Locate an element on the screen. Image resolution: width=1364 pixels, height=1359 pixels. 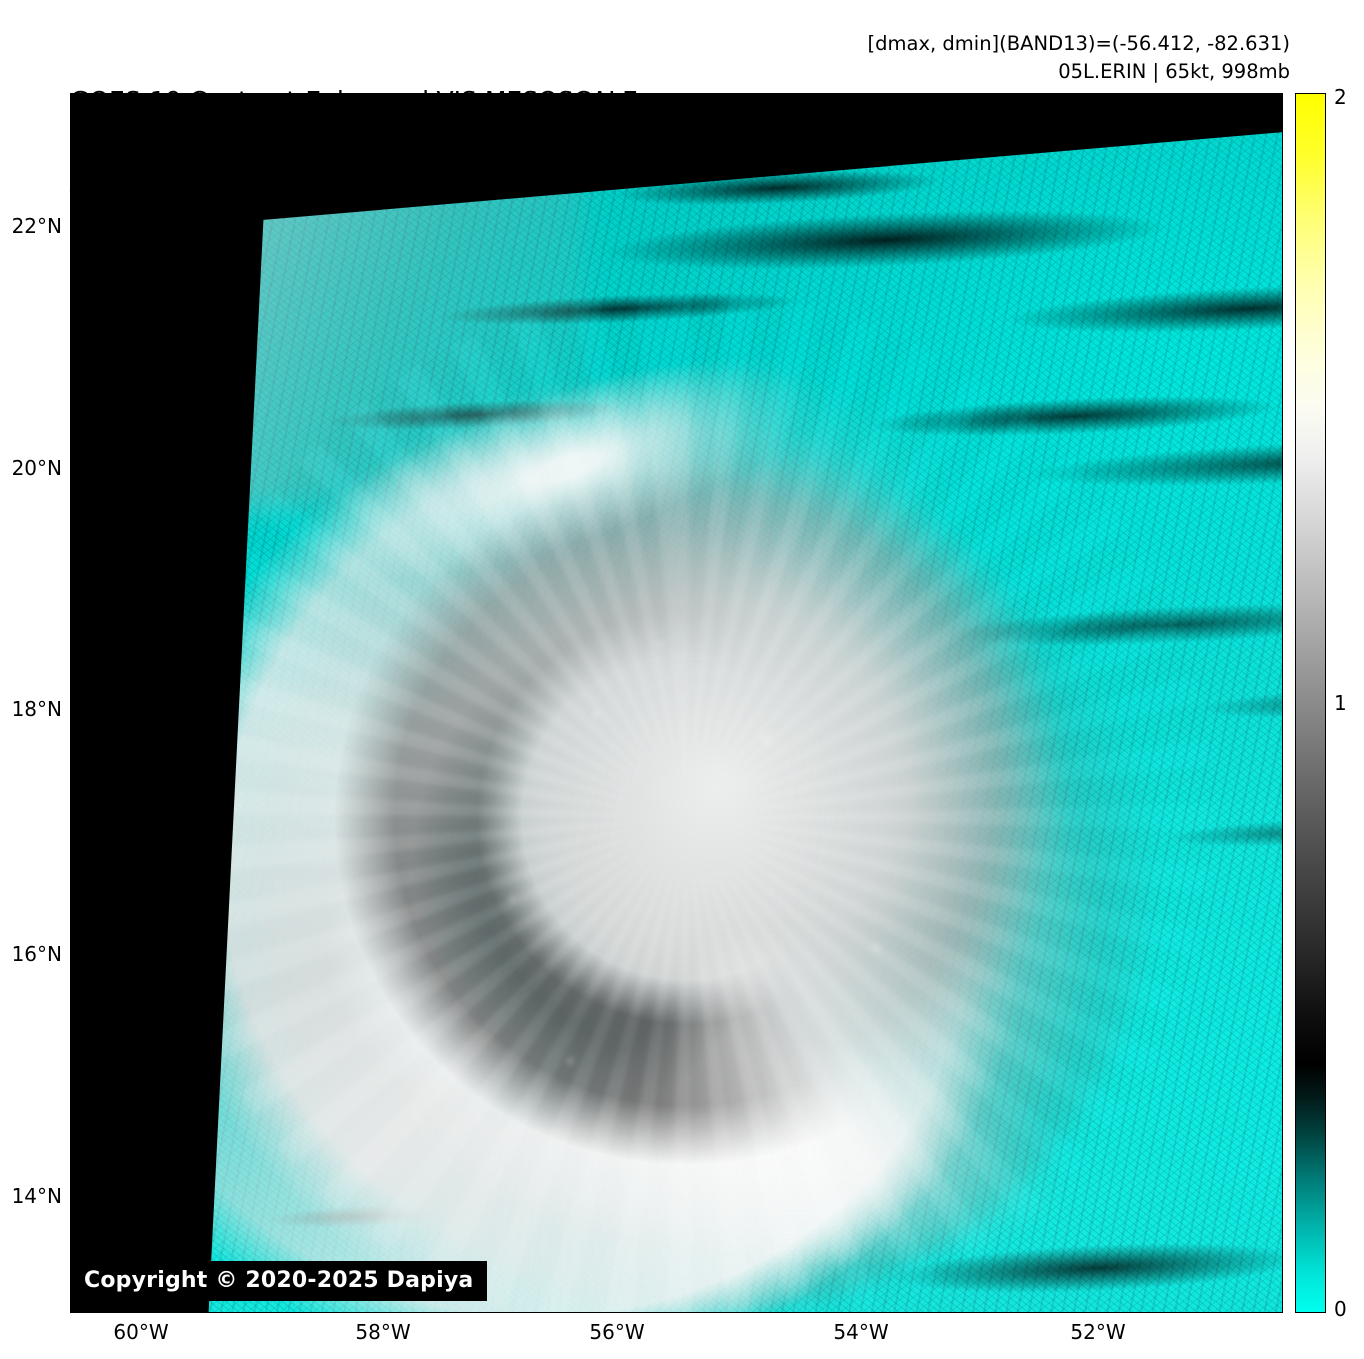
y-axis-tick-label: 16°N is located at coordinates (36, 954).